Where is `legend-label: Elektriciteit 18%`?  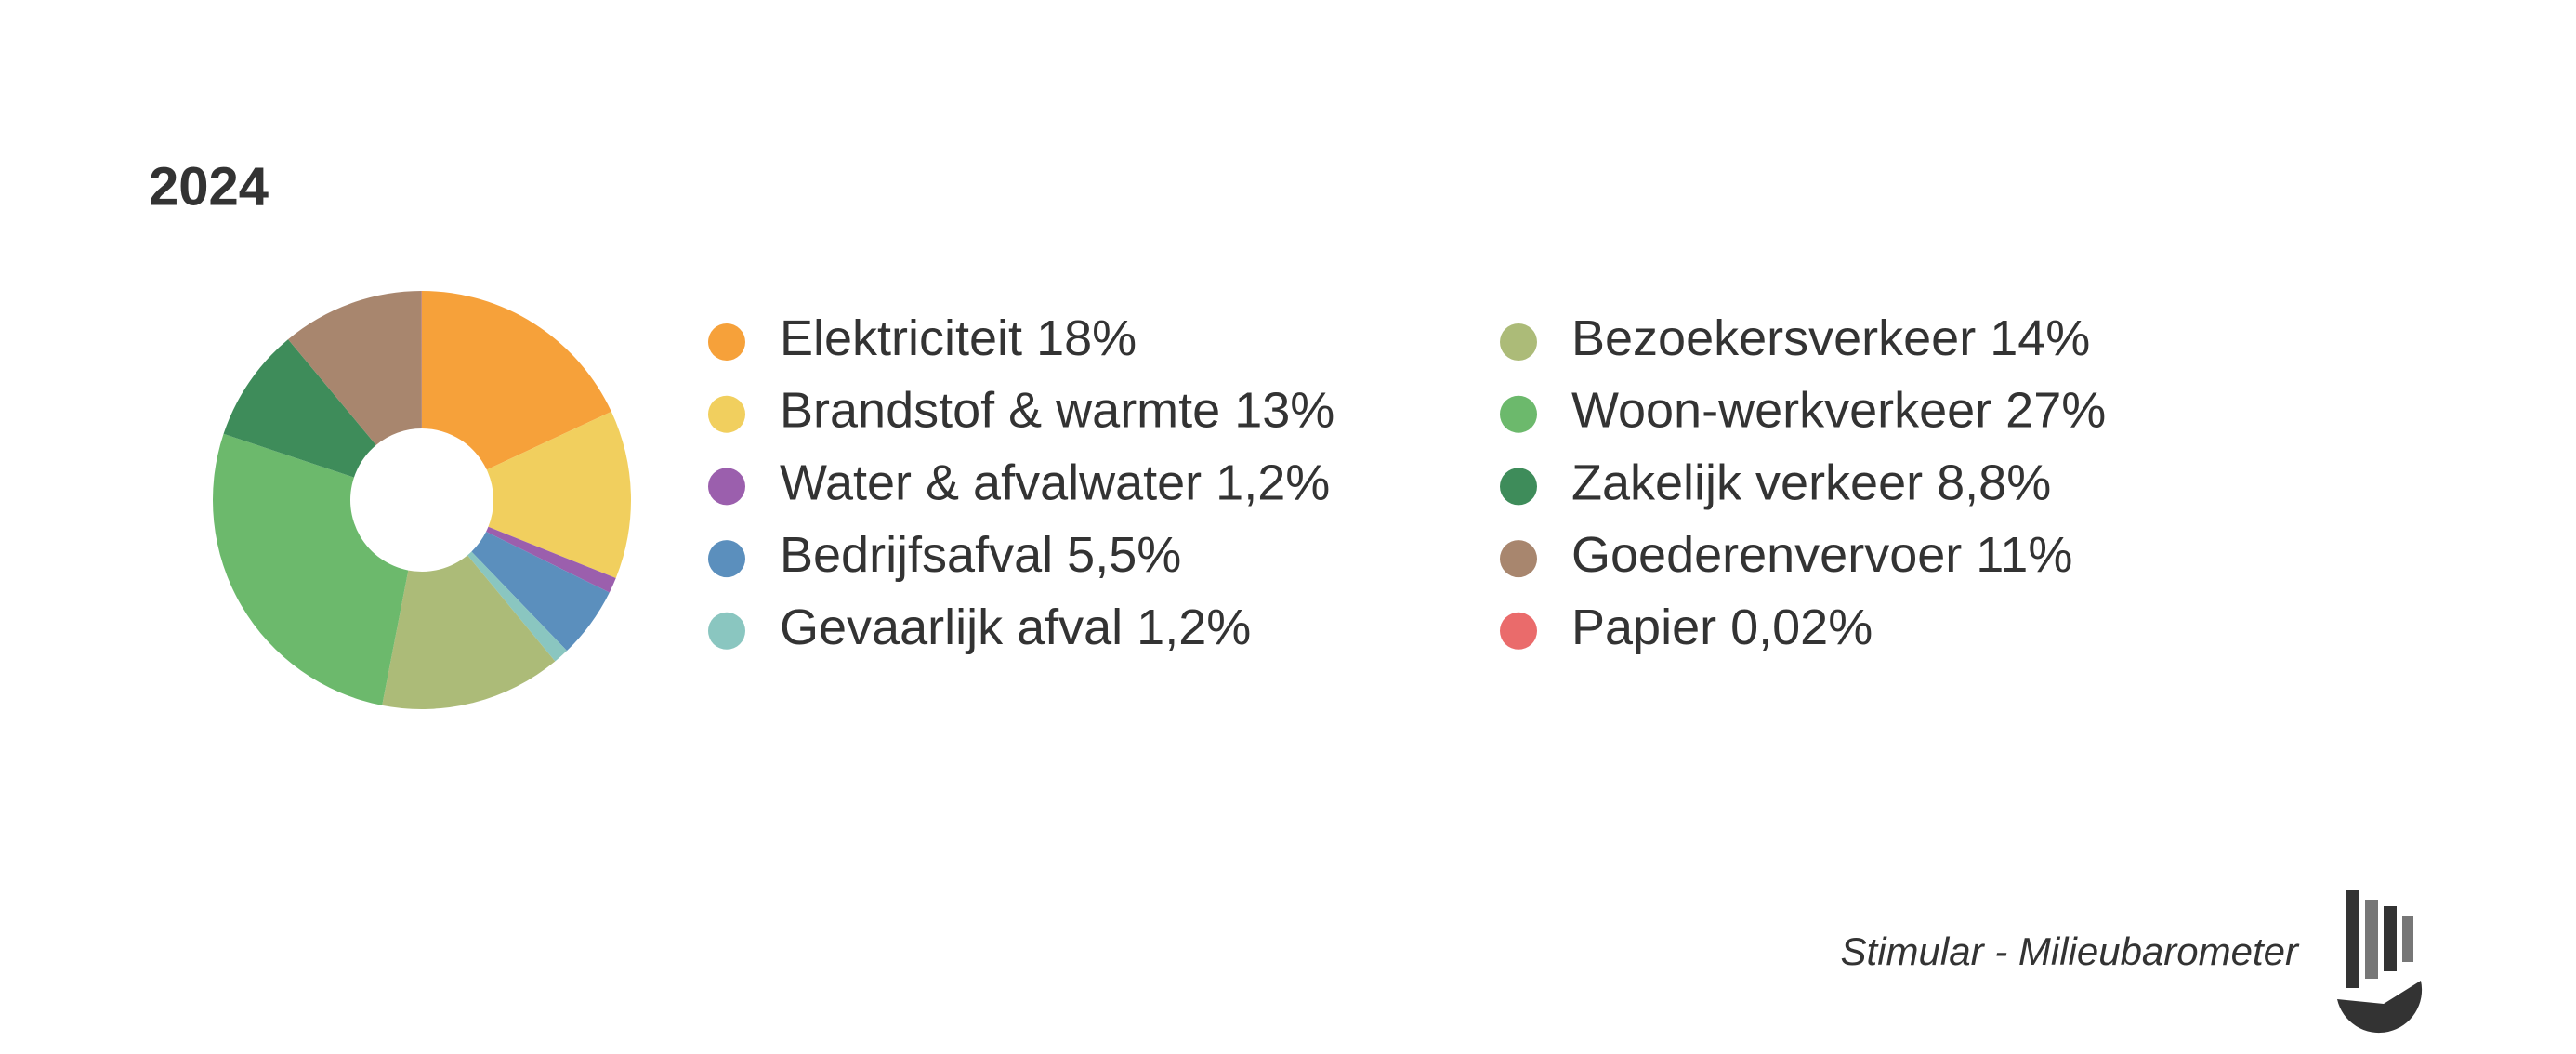 legend-label: Elektriciteit 18% is located at coordinates (958, 338).